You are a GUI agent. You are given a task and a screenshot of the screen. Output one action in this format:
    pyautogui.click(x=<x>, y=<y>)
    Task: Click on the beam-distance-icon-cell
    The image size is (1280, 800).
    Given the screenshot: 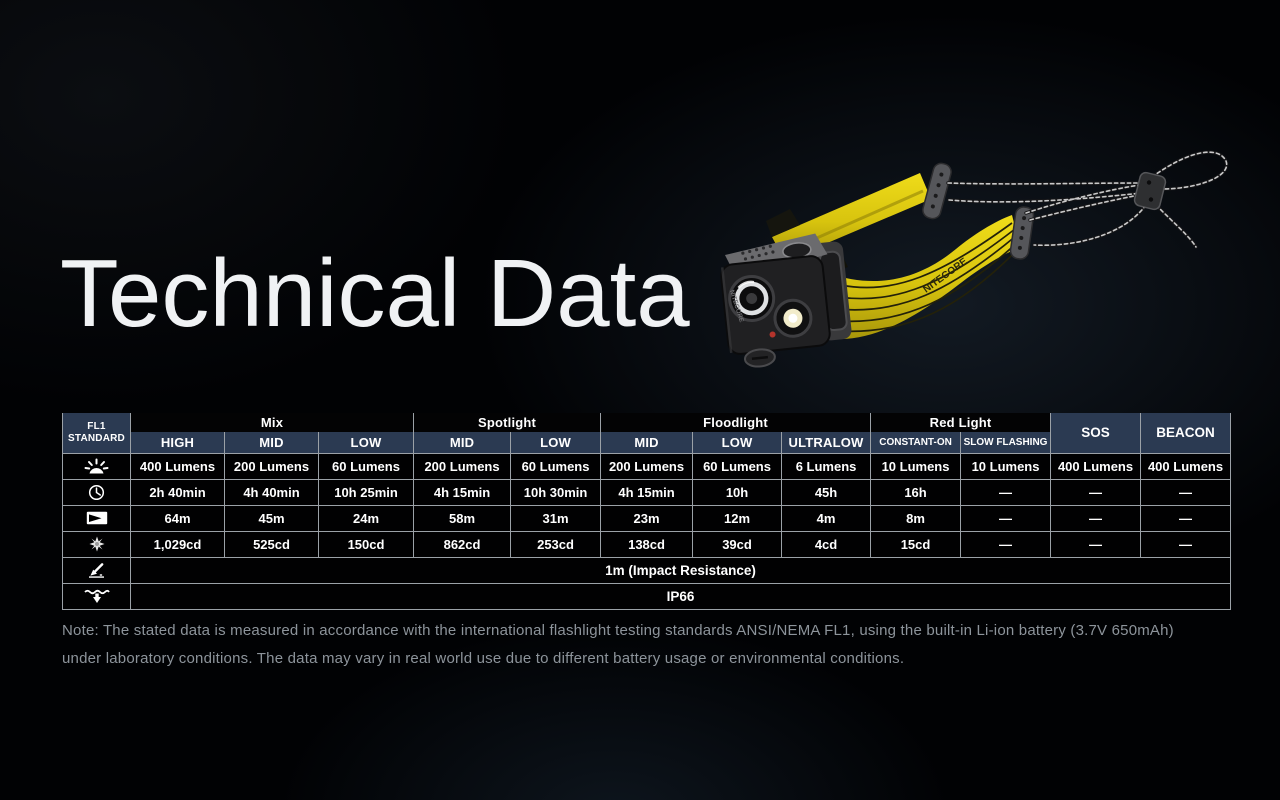 What is the action you would take?
    pyautogui.click(x=96, y=518)
    